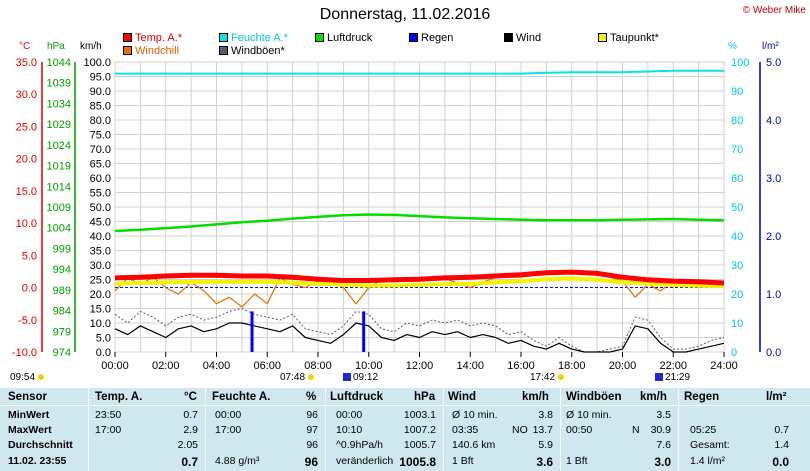 The height and width of the screenshot is (471, 810). Describe the element at coordinates (59, 167) in the screenshot. I see `pressure-tick-label: 1019` at that location.